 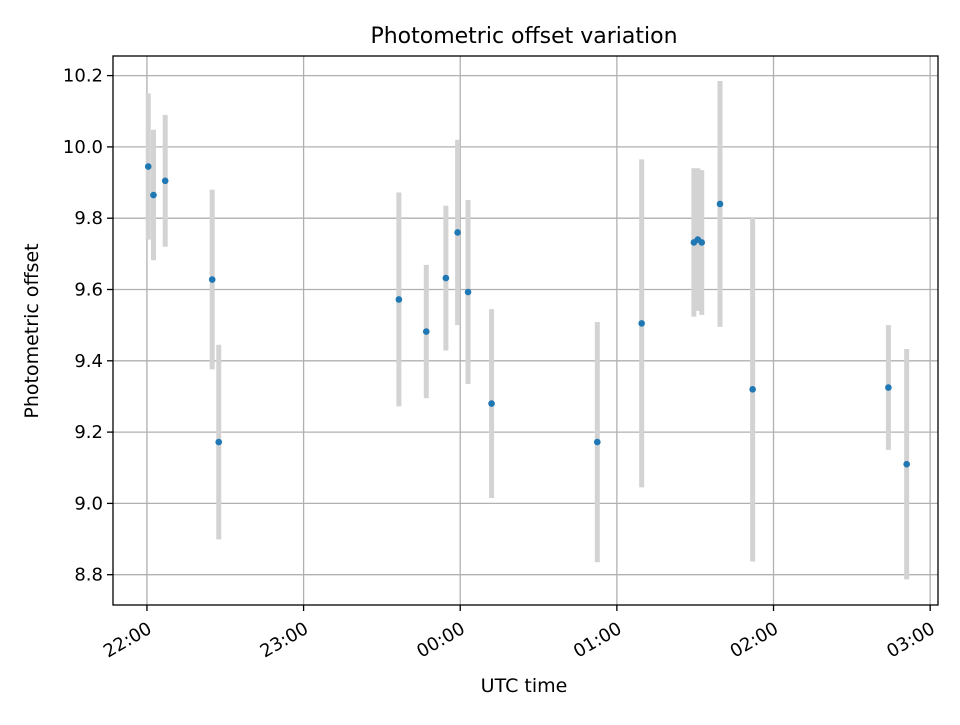 What do you see at coordinates (83, 76) in the screenshot?
I see `y-tick-label: 10.2` at bounding box center [83, 76].